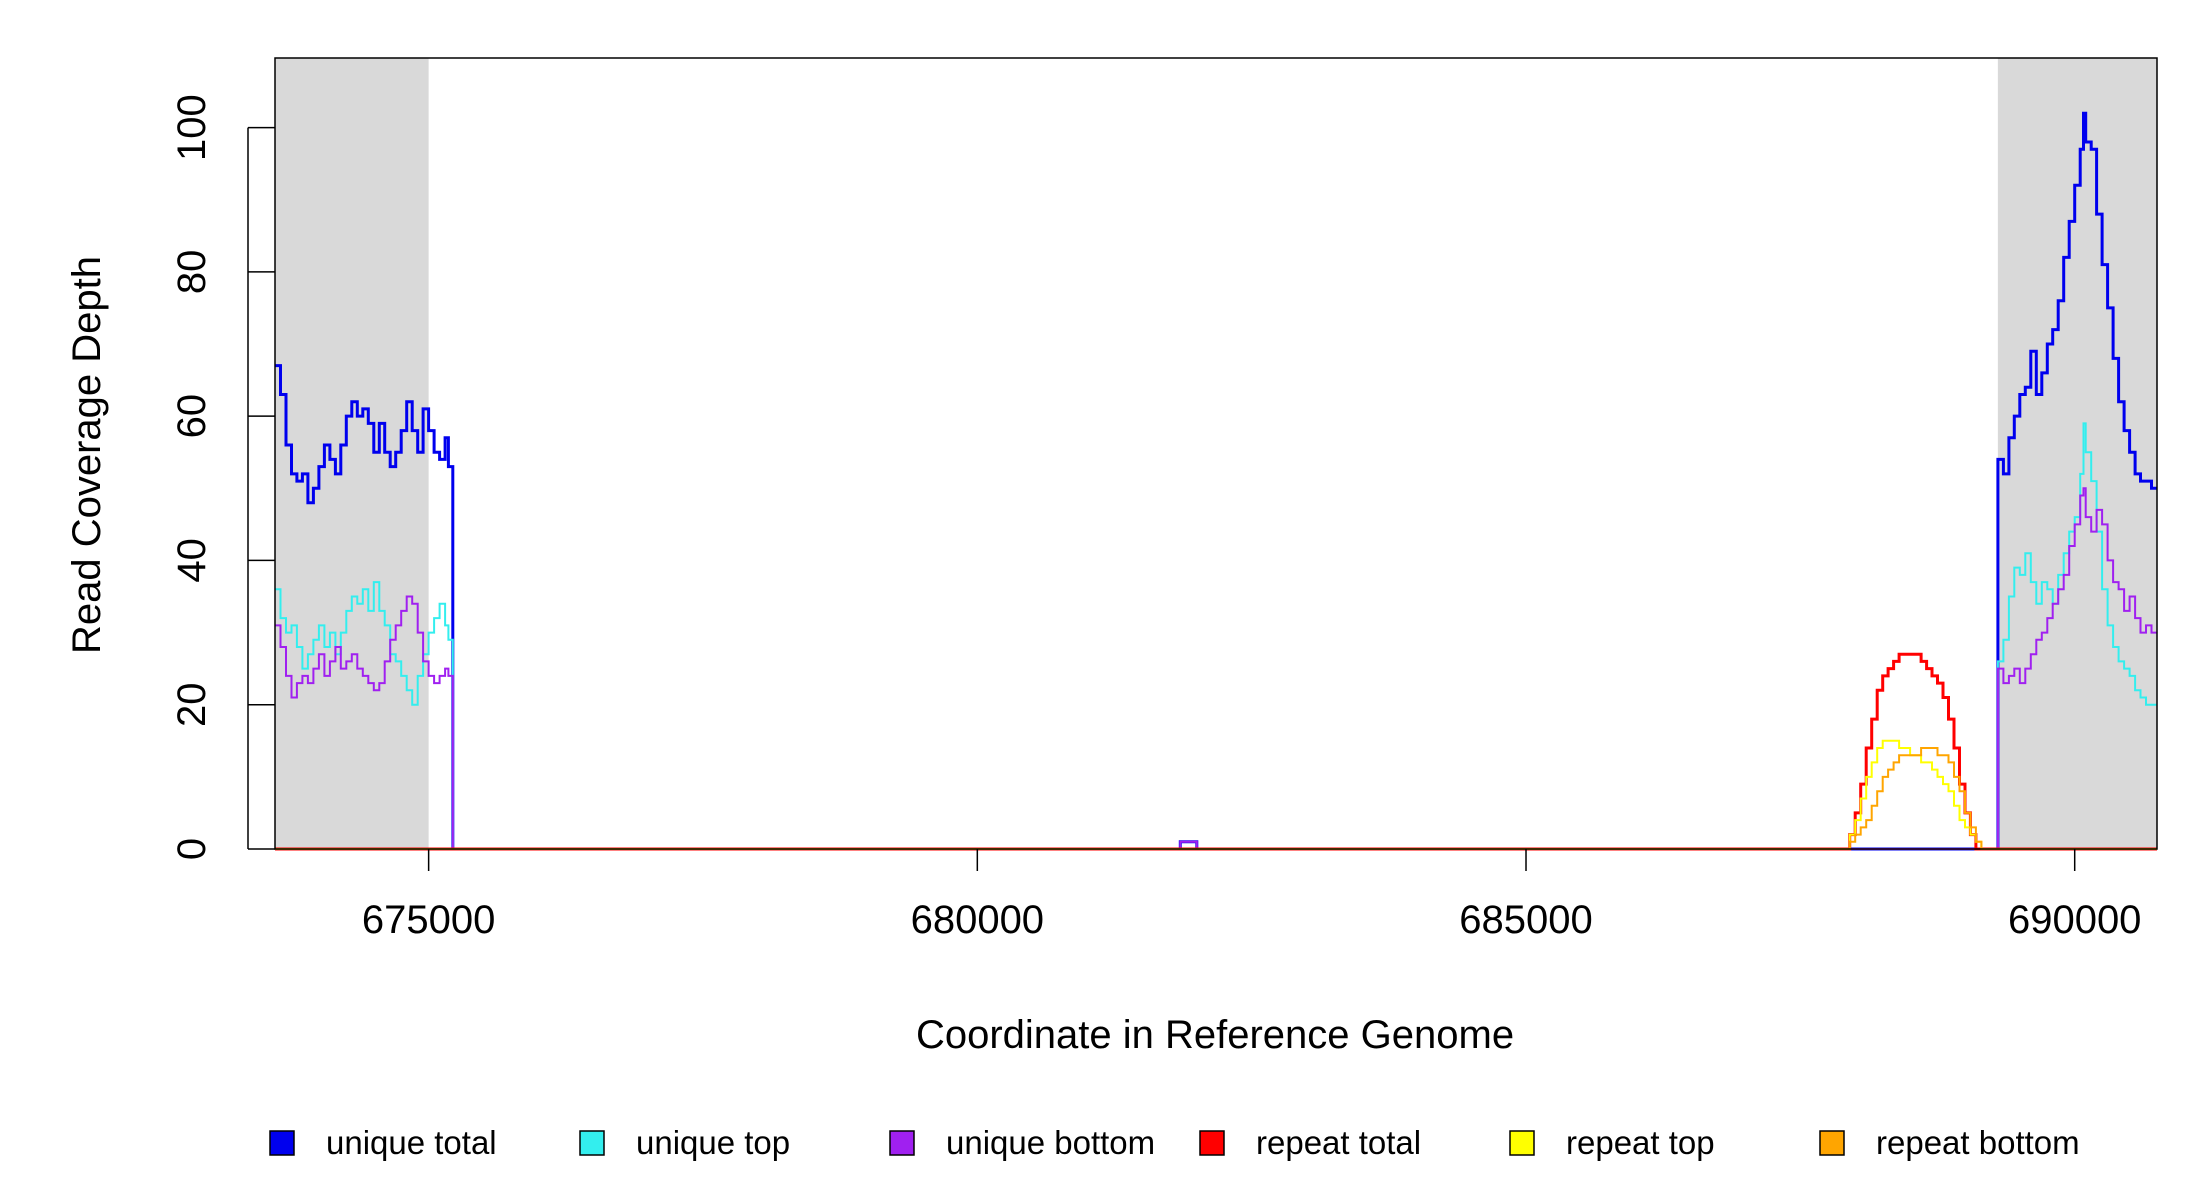  What do you see at coordinates (1215, 1035) in the screenshot?
I see `x-axis-label: Coordinate in Reference Genome` at bounding box center [1215, 1035].